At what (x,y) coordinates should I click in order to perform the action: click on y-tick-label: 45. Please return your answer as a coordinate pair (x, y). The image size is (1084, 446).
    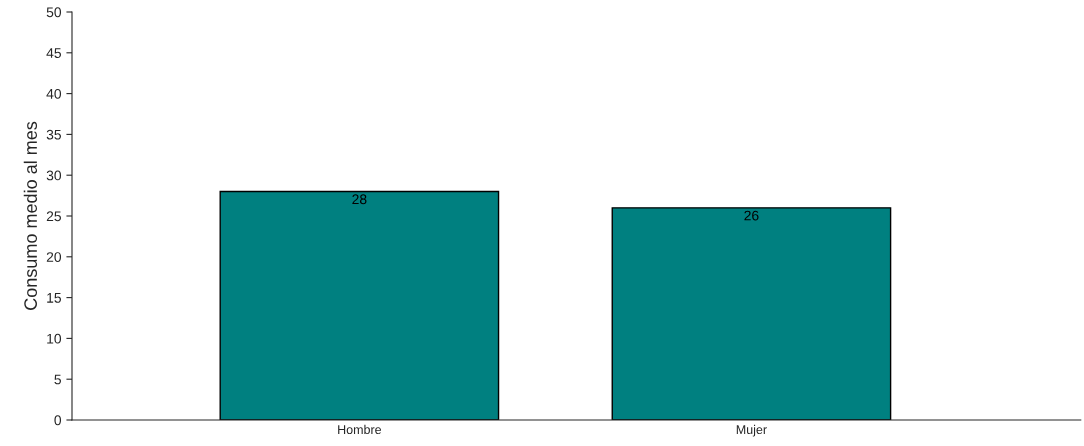
    Looking at the image, I should click on (53, 53).